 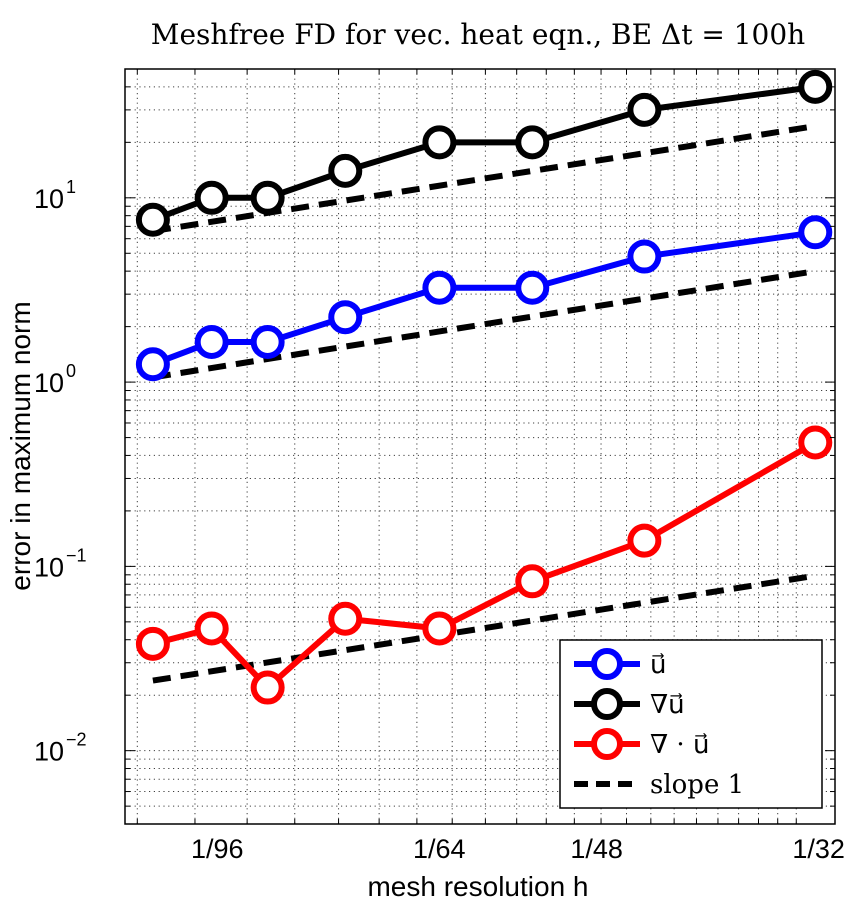 What do you see at coordinates (596, 849) in the screenshot?
I see `x-tick-label: 1/48` at bounding box center [596, 849].